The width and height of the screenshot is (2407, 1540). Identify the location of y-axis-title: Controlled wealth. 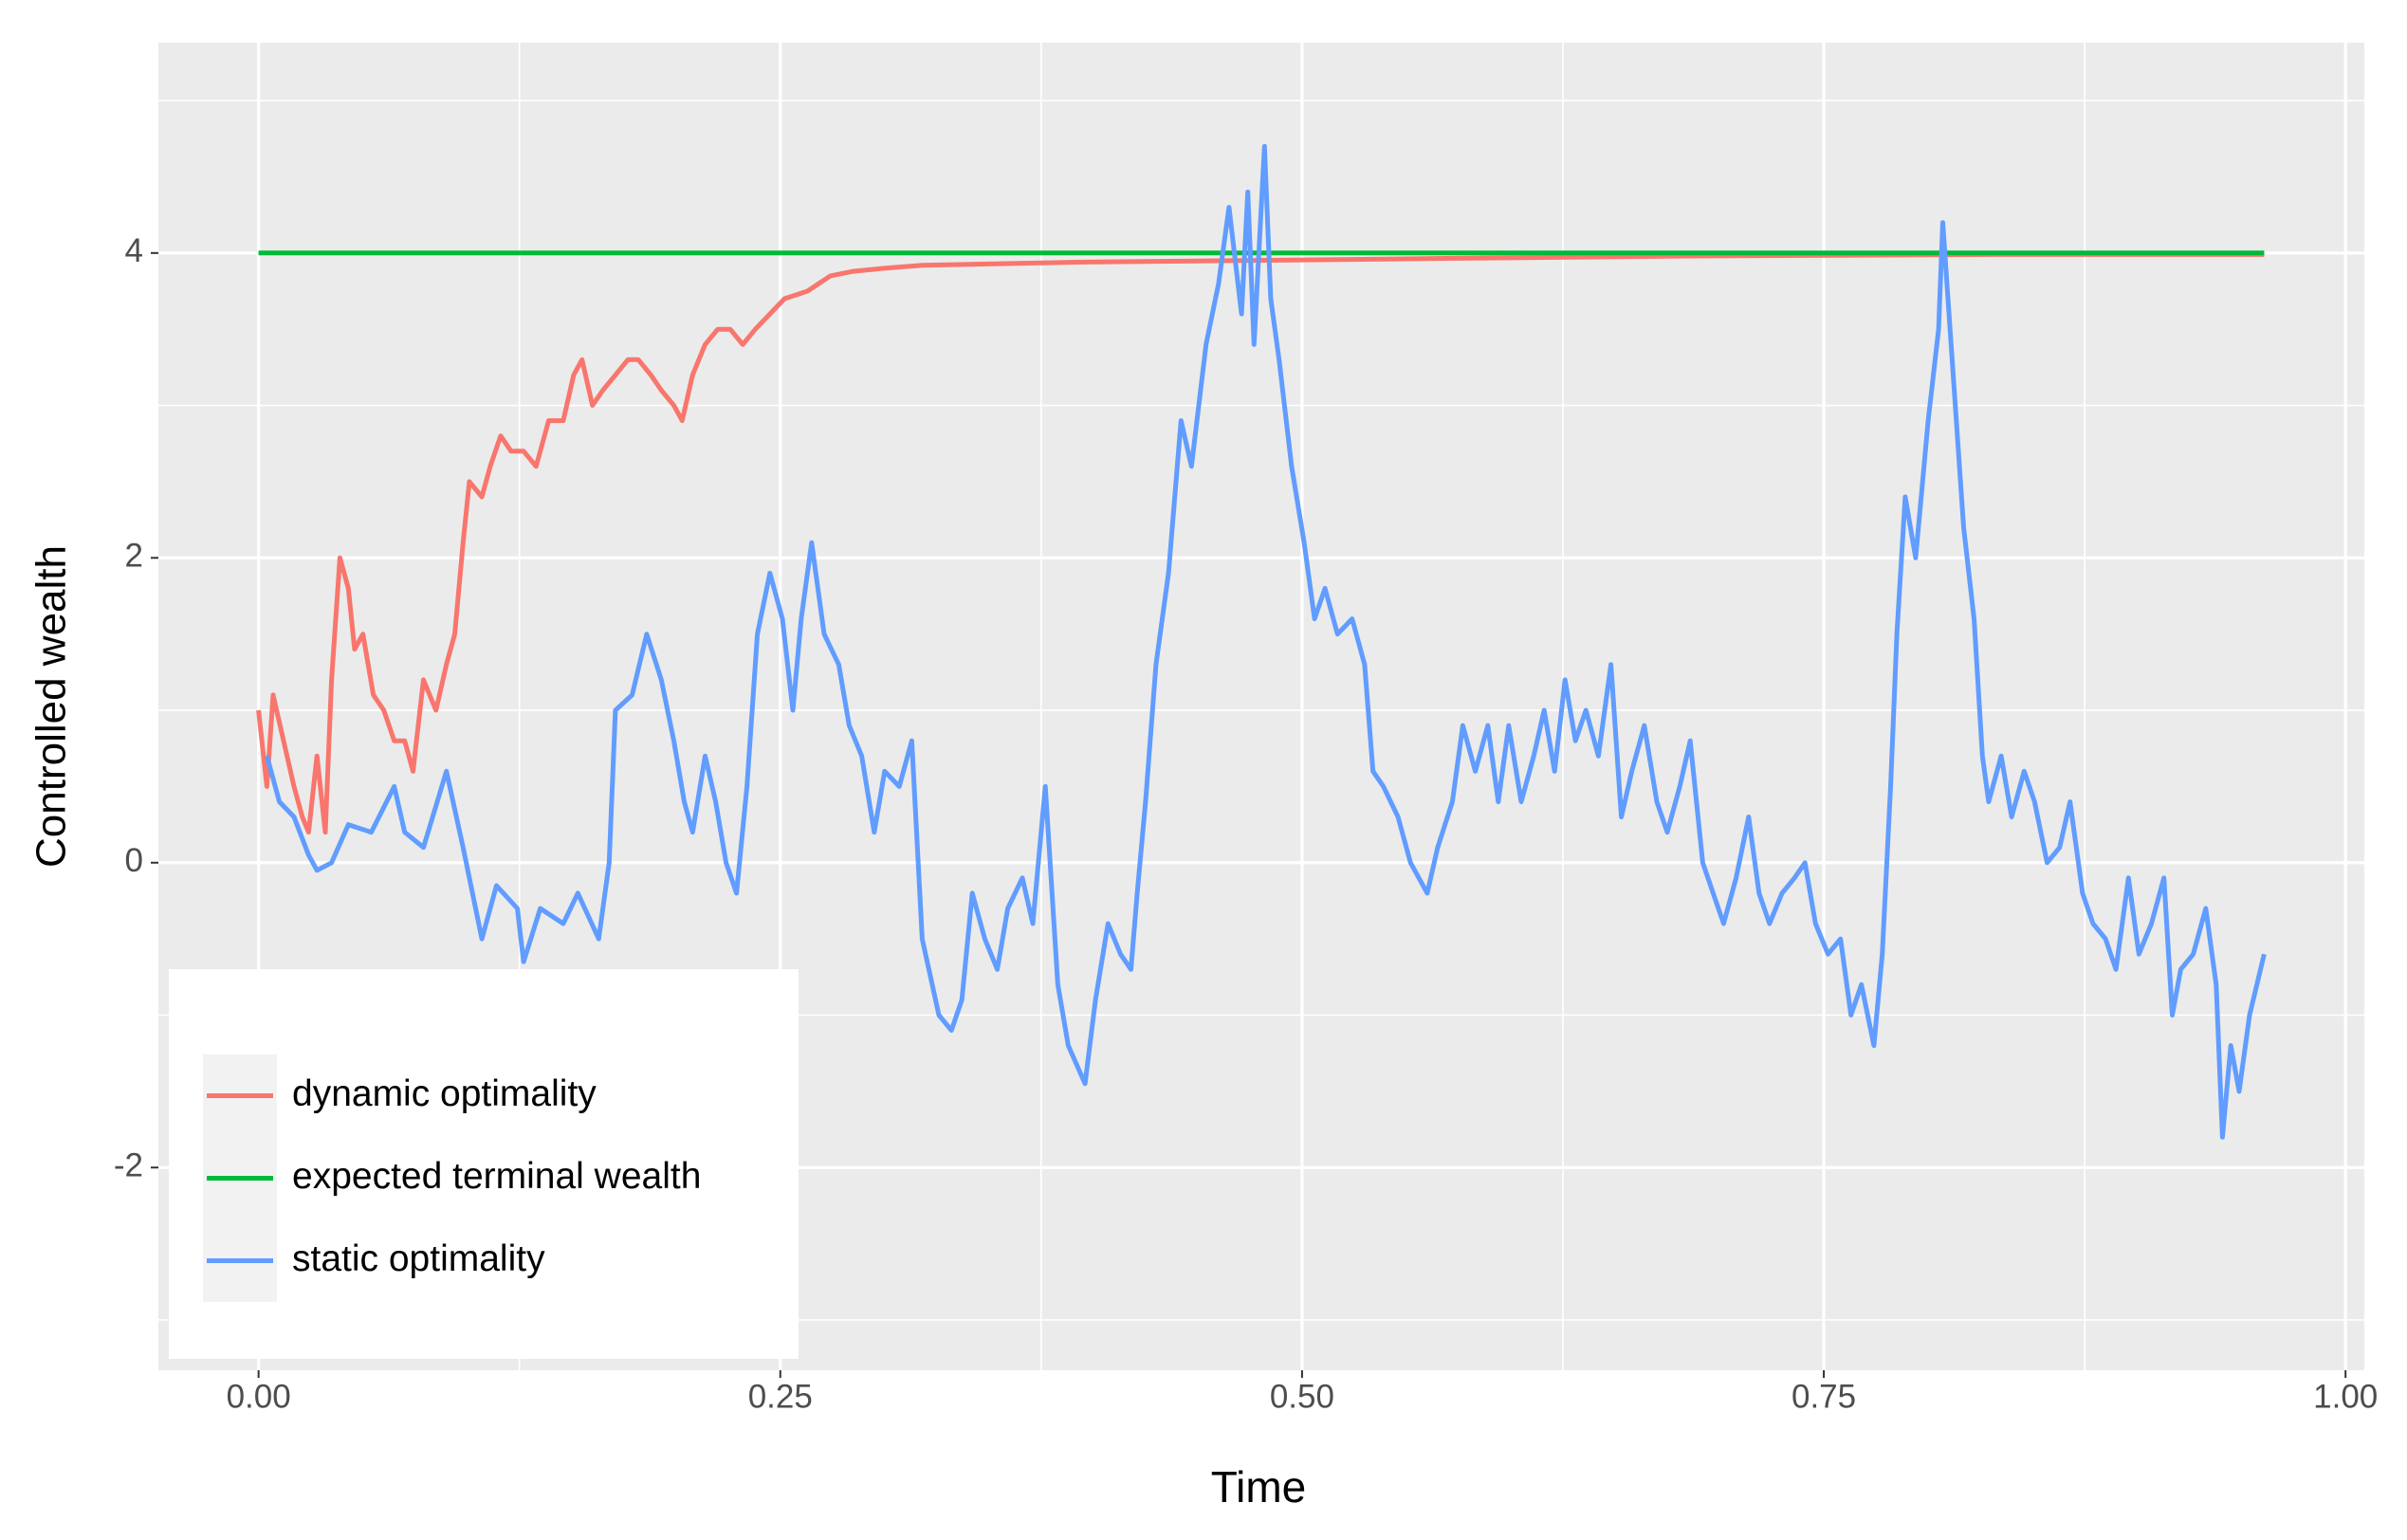
(51, 706).